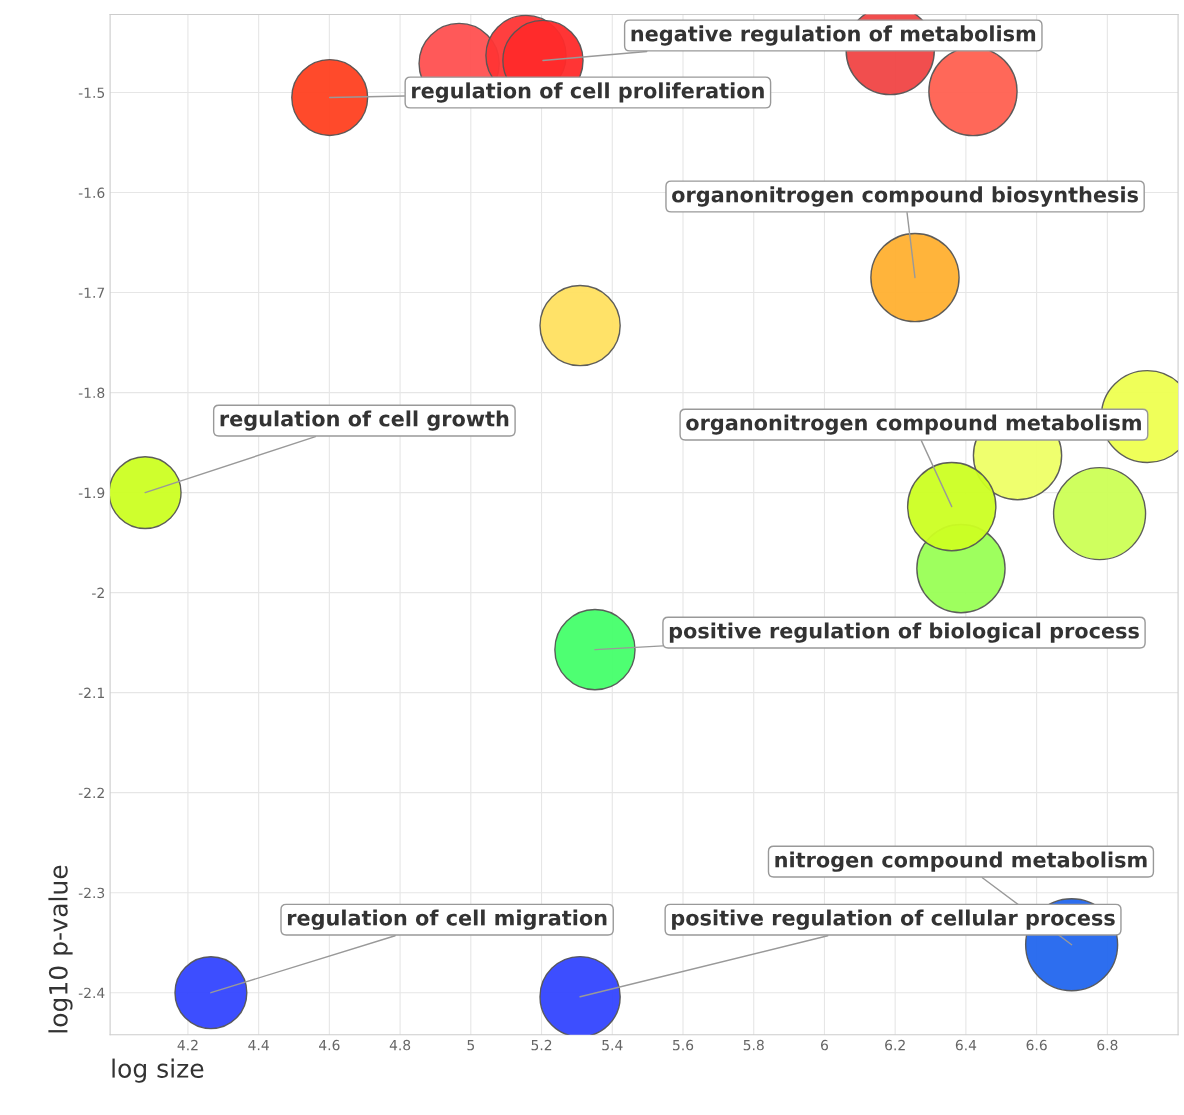 This screenshot has height=1115, width=1184. I want to click on x-tick-label: 4.6, so click(329, 1045).